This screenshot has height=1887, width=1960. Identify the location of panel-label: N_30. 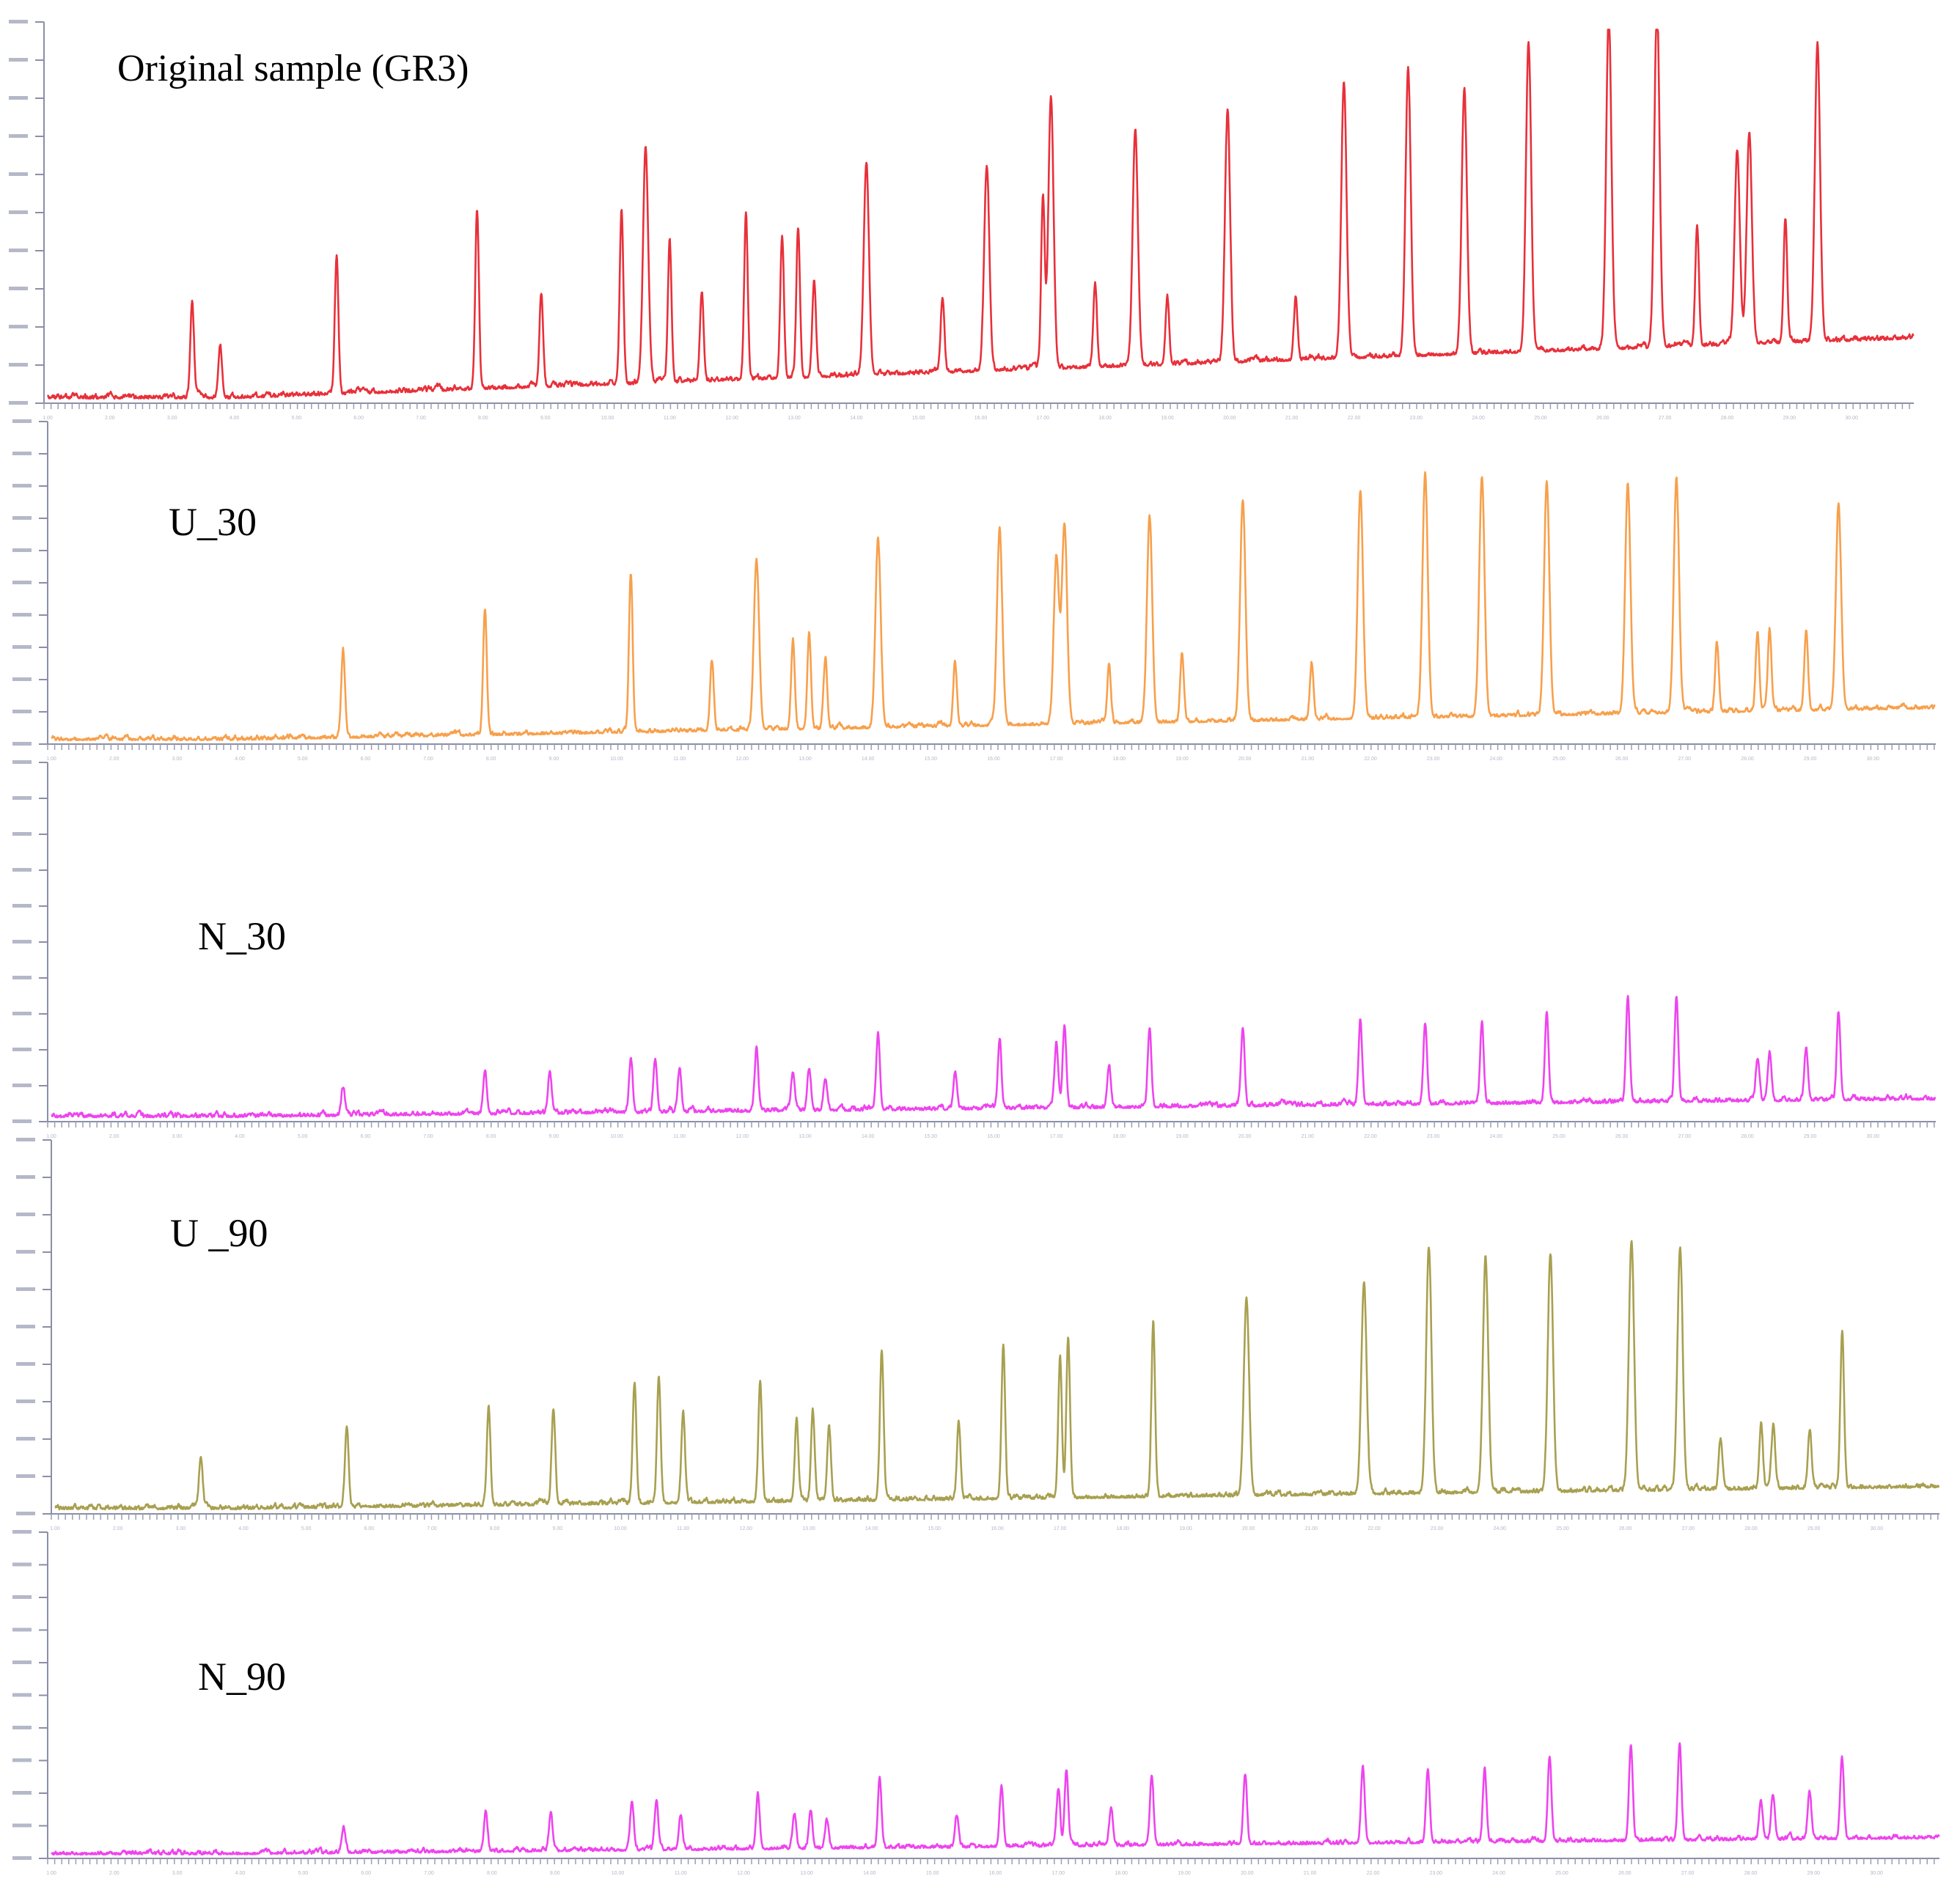
(242, 936).